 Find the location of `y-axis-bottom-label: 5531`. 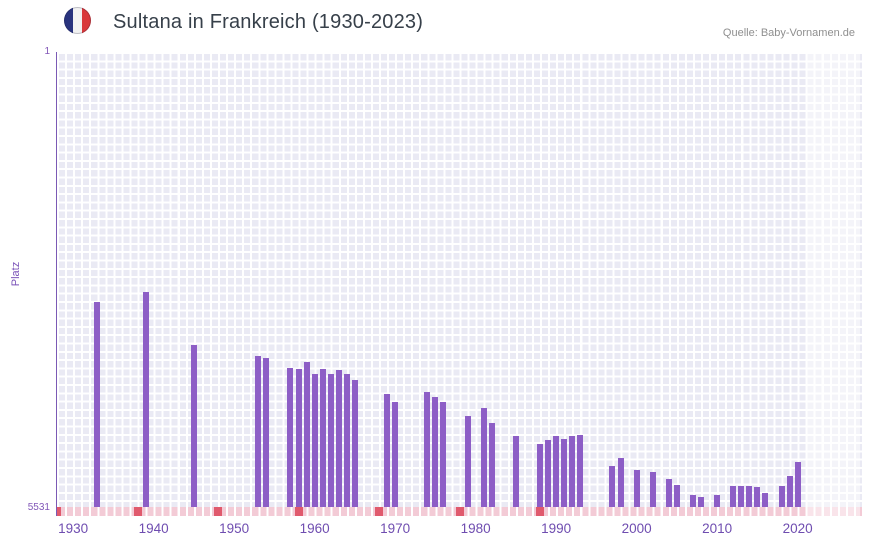

y-axis-bottom-label: 5531 is located at coordinates (38, 507).